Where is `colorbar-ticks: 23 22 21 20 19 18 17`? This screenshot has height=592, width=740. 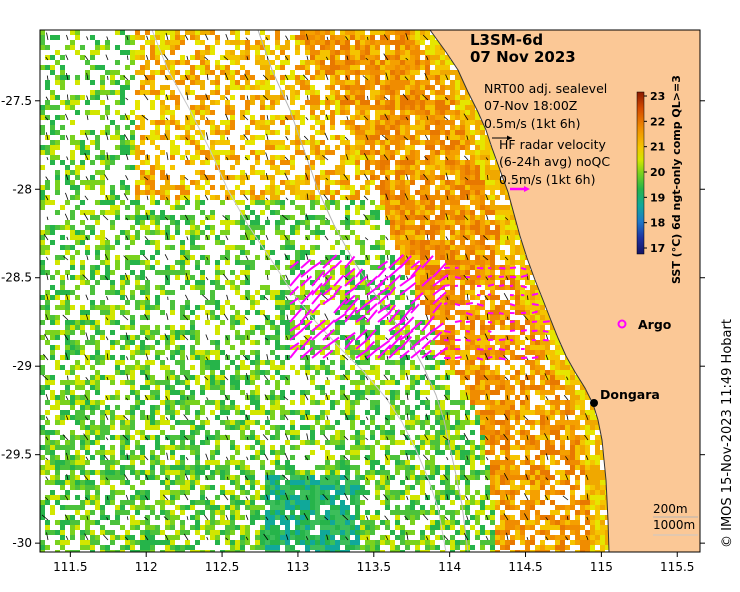 colorbar-ticks: 23 22 21 20 19 18 17 is located at coordinates (655, 172).